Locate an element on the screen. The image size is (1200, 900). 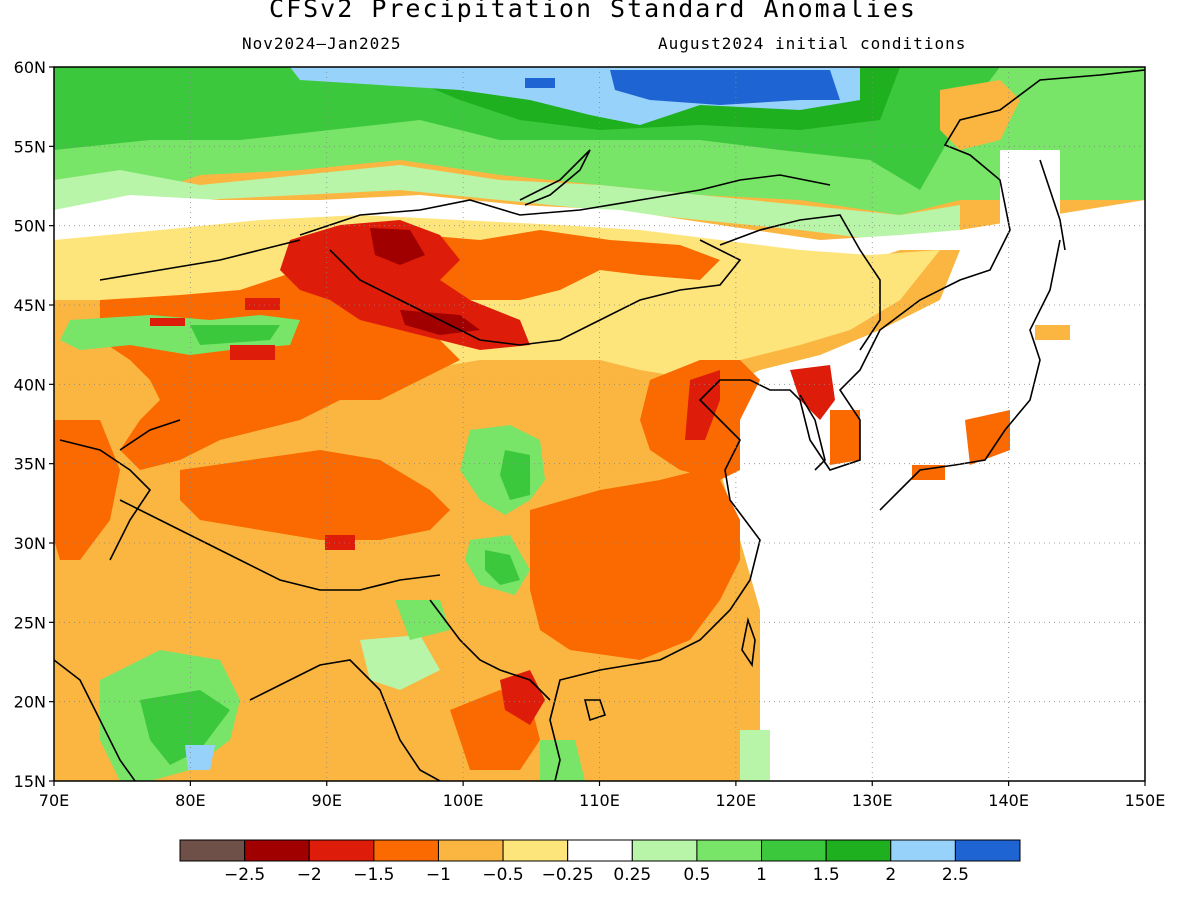
border-russia-mongolia is located at coordinates (565, 205).